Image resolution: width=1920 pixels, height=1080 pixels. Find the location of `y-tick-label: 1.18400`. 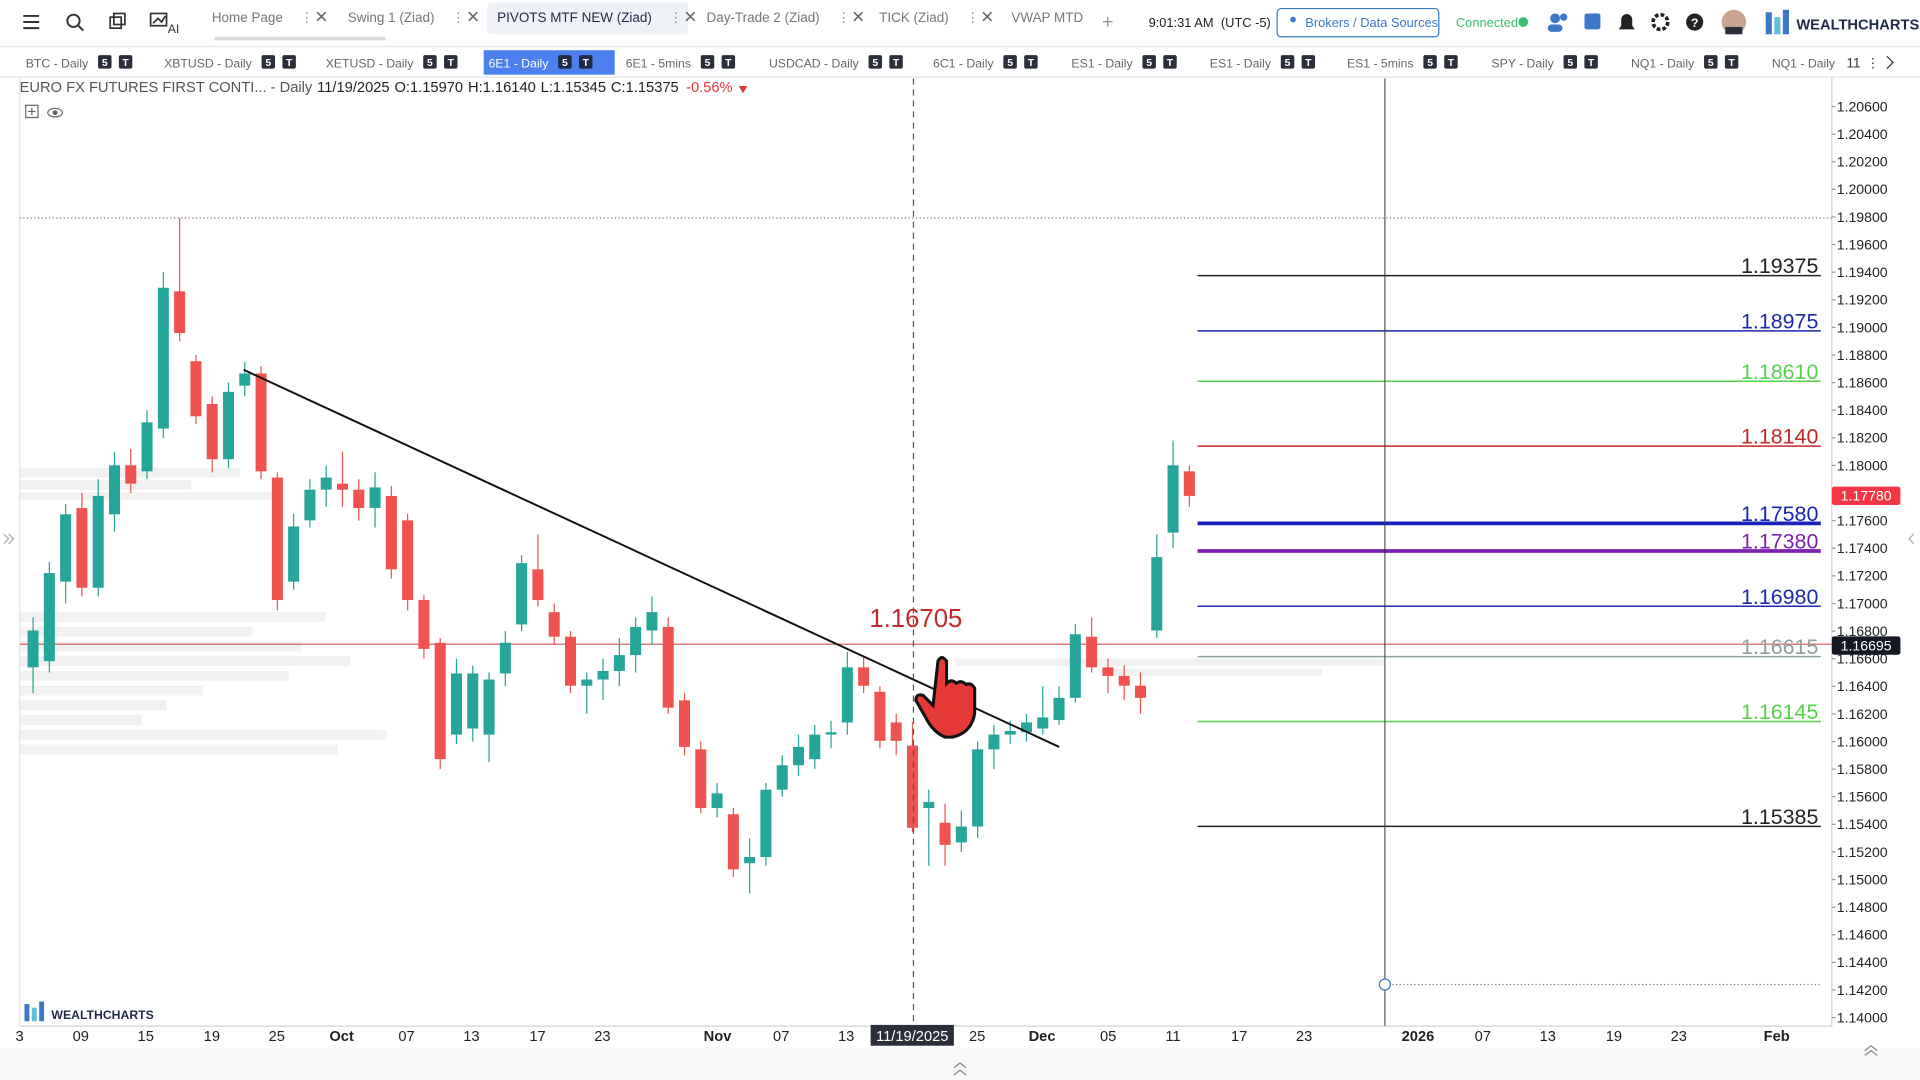

y-tick-label: 1.18400 is located at coordinates (1862, 410).